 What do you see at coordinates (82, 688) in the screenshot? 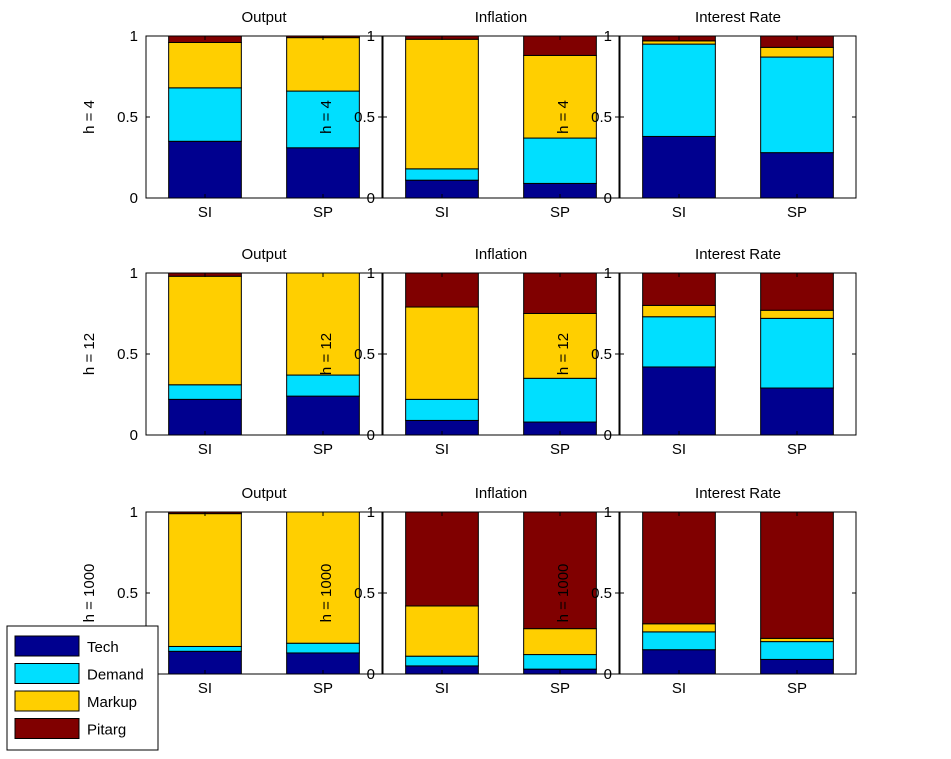
I see `legend: Tech Demand Markup Pitarg` at bounding box center [82, 688].